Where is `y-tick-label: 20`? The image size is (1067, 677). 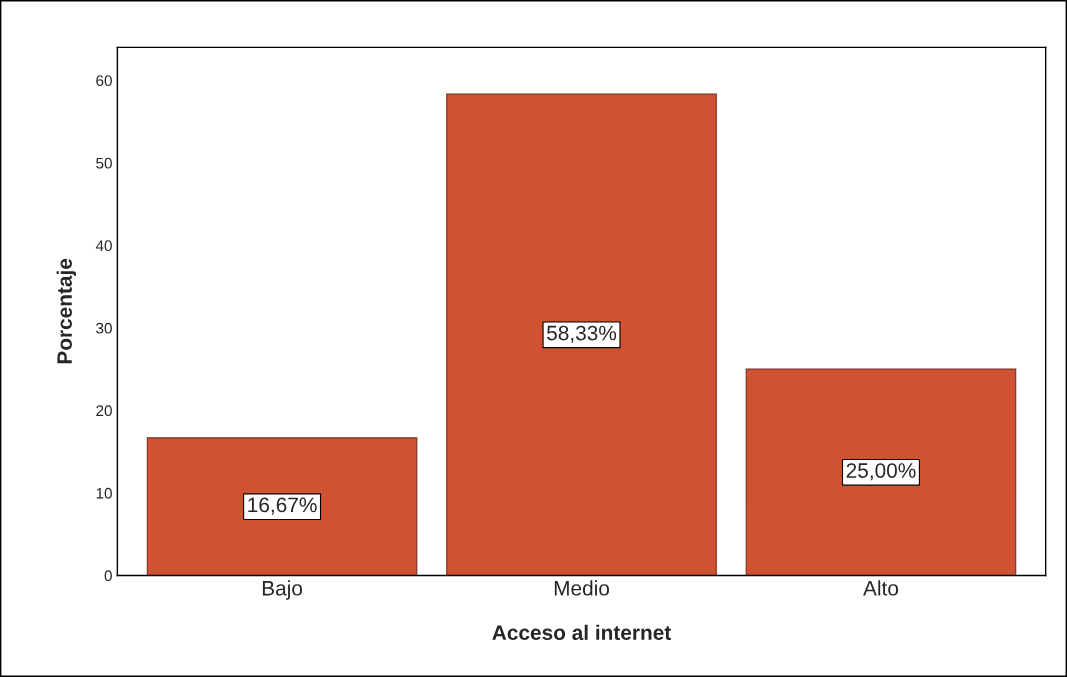
y-tick-label: 20 is located at coordinates (104, 411).